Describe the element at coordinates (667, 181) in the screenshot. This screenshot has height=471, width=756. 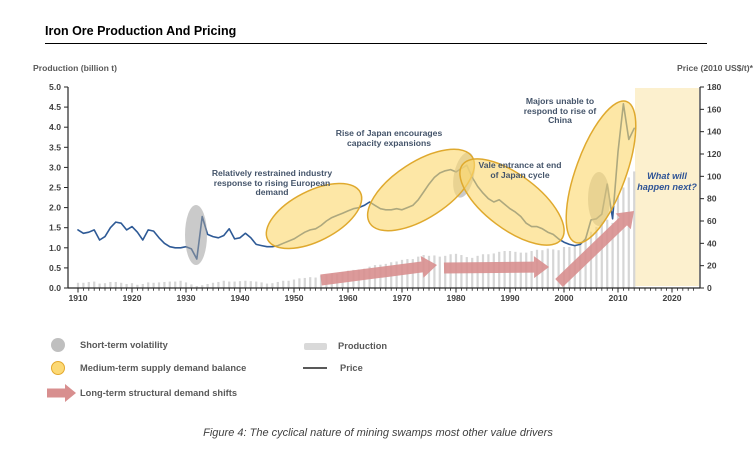
I see `forecast-question-label: What will happen next?` at that location.